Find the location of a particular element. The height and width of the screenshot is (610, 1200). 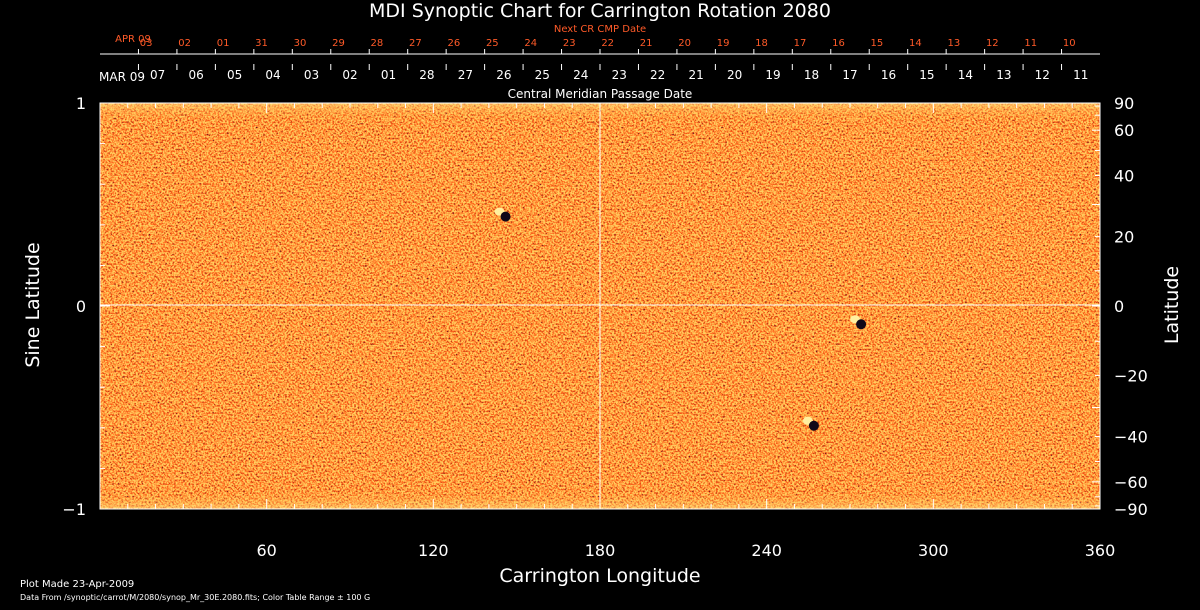

x-tick-label: 60 is located at coordinates (266, 550).